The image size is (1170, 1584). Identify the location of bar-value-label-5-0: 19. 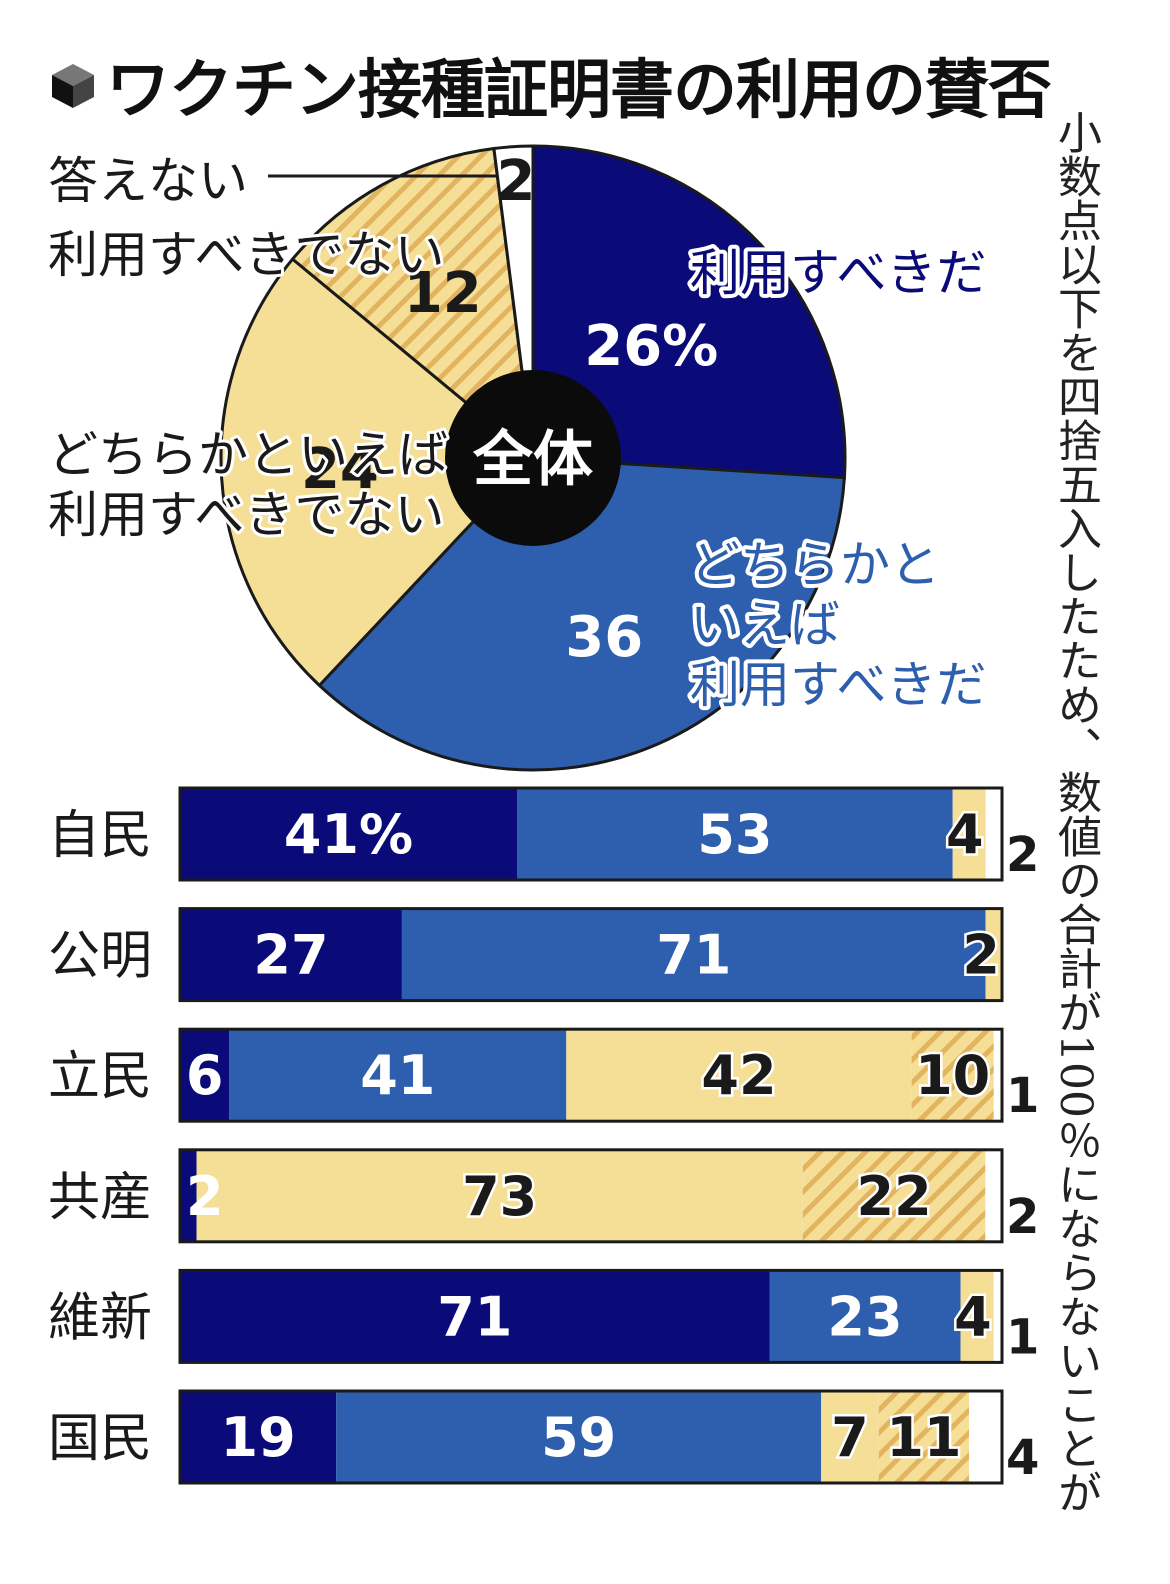
(258, 1437).